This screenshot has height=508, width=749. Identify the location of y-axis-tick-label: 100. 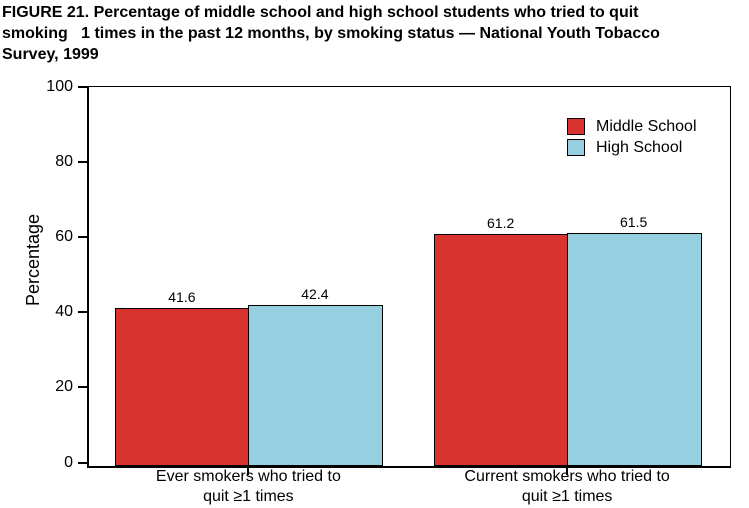
(59, 86).